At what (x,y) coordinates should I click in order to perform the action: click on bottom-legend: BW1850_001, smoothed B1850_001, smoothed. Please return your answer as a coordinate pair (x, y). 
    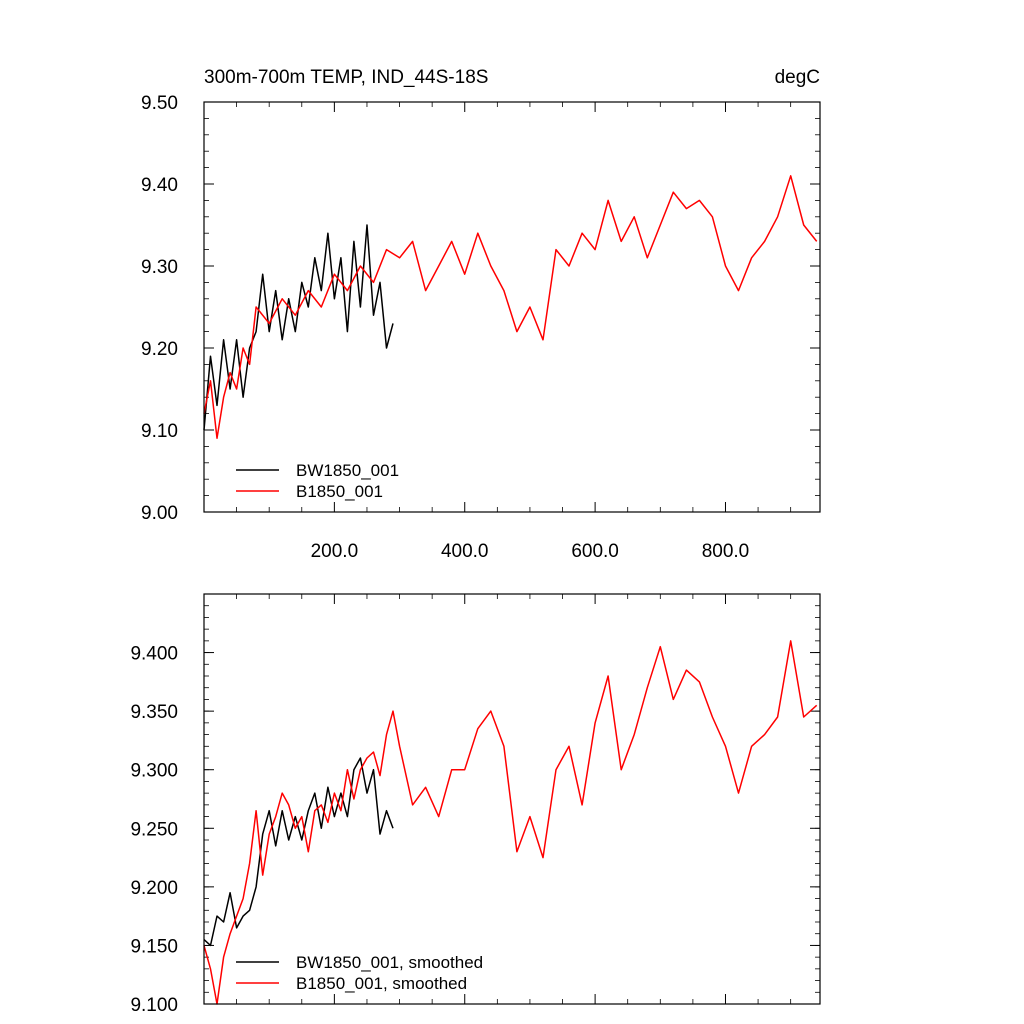
    Looking at the image, I should click on (359, 973).